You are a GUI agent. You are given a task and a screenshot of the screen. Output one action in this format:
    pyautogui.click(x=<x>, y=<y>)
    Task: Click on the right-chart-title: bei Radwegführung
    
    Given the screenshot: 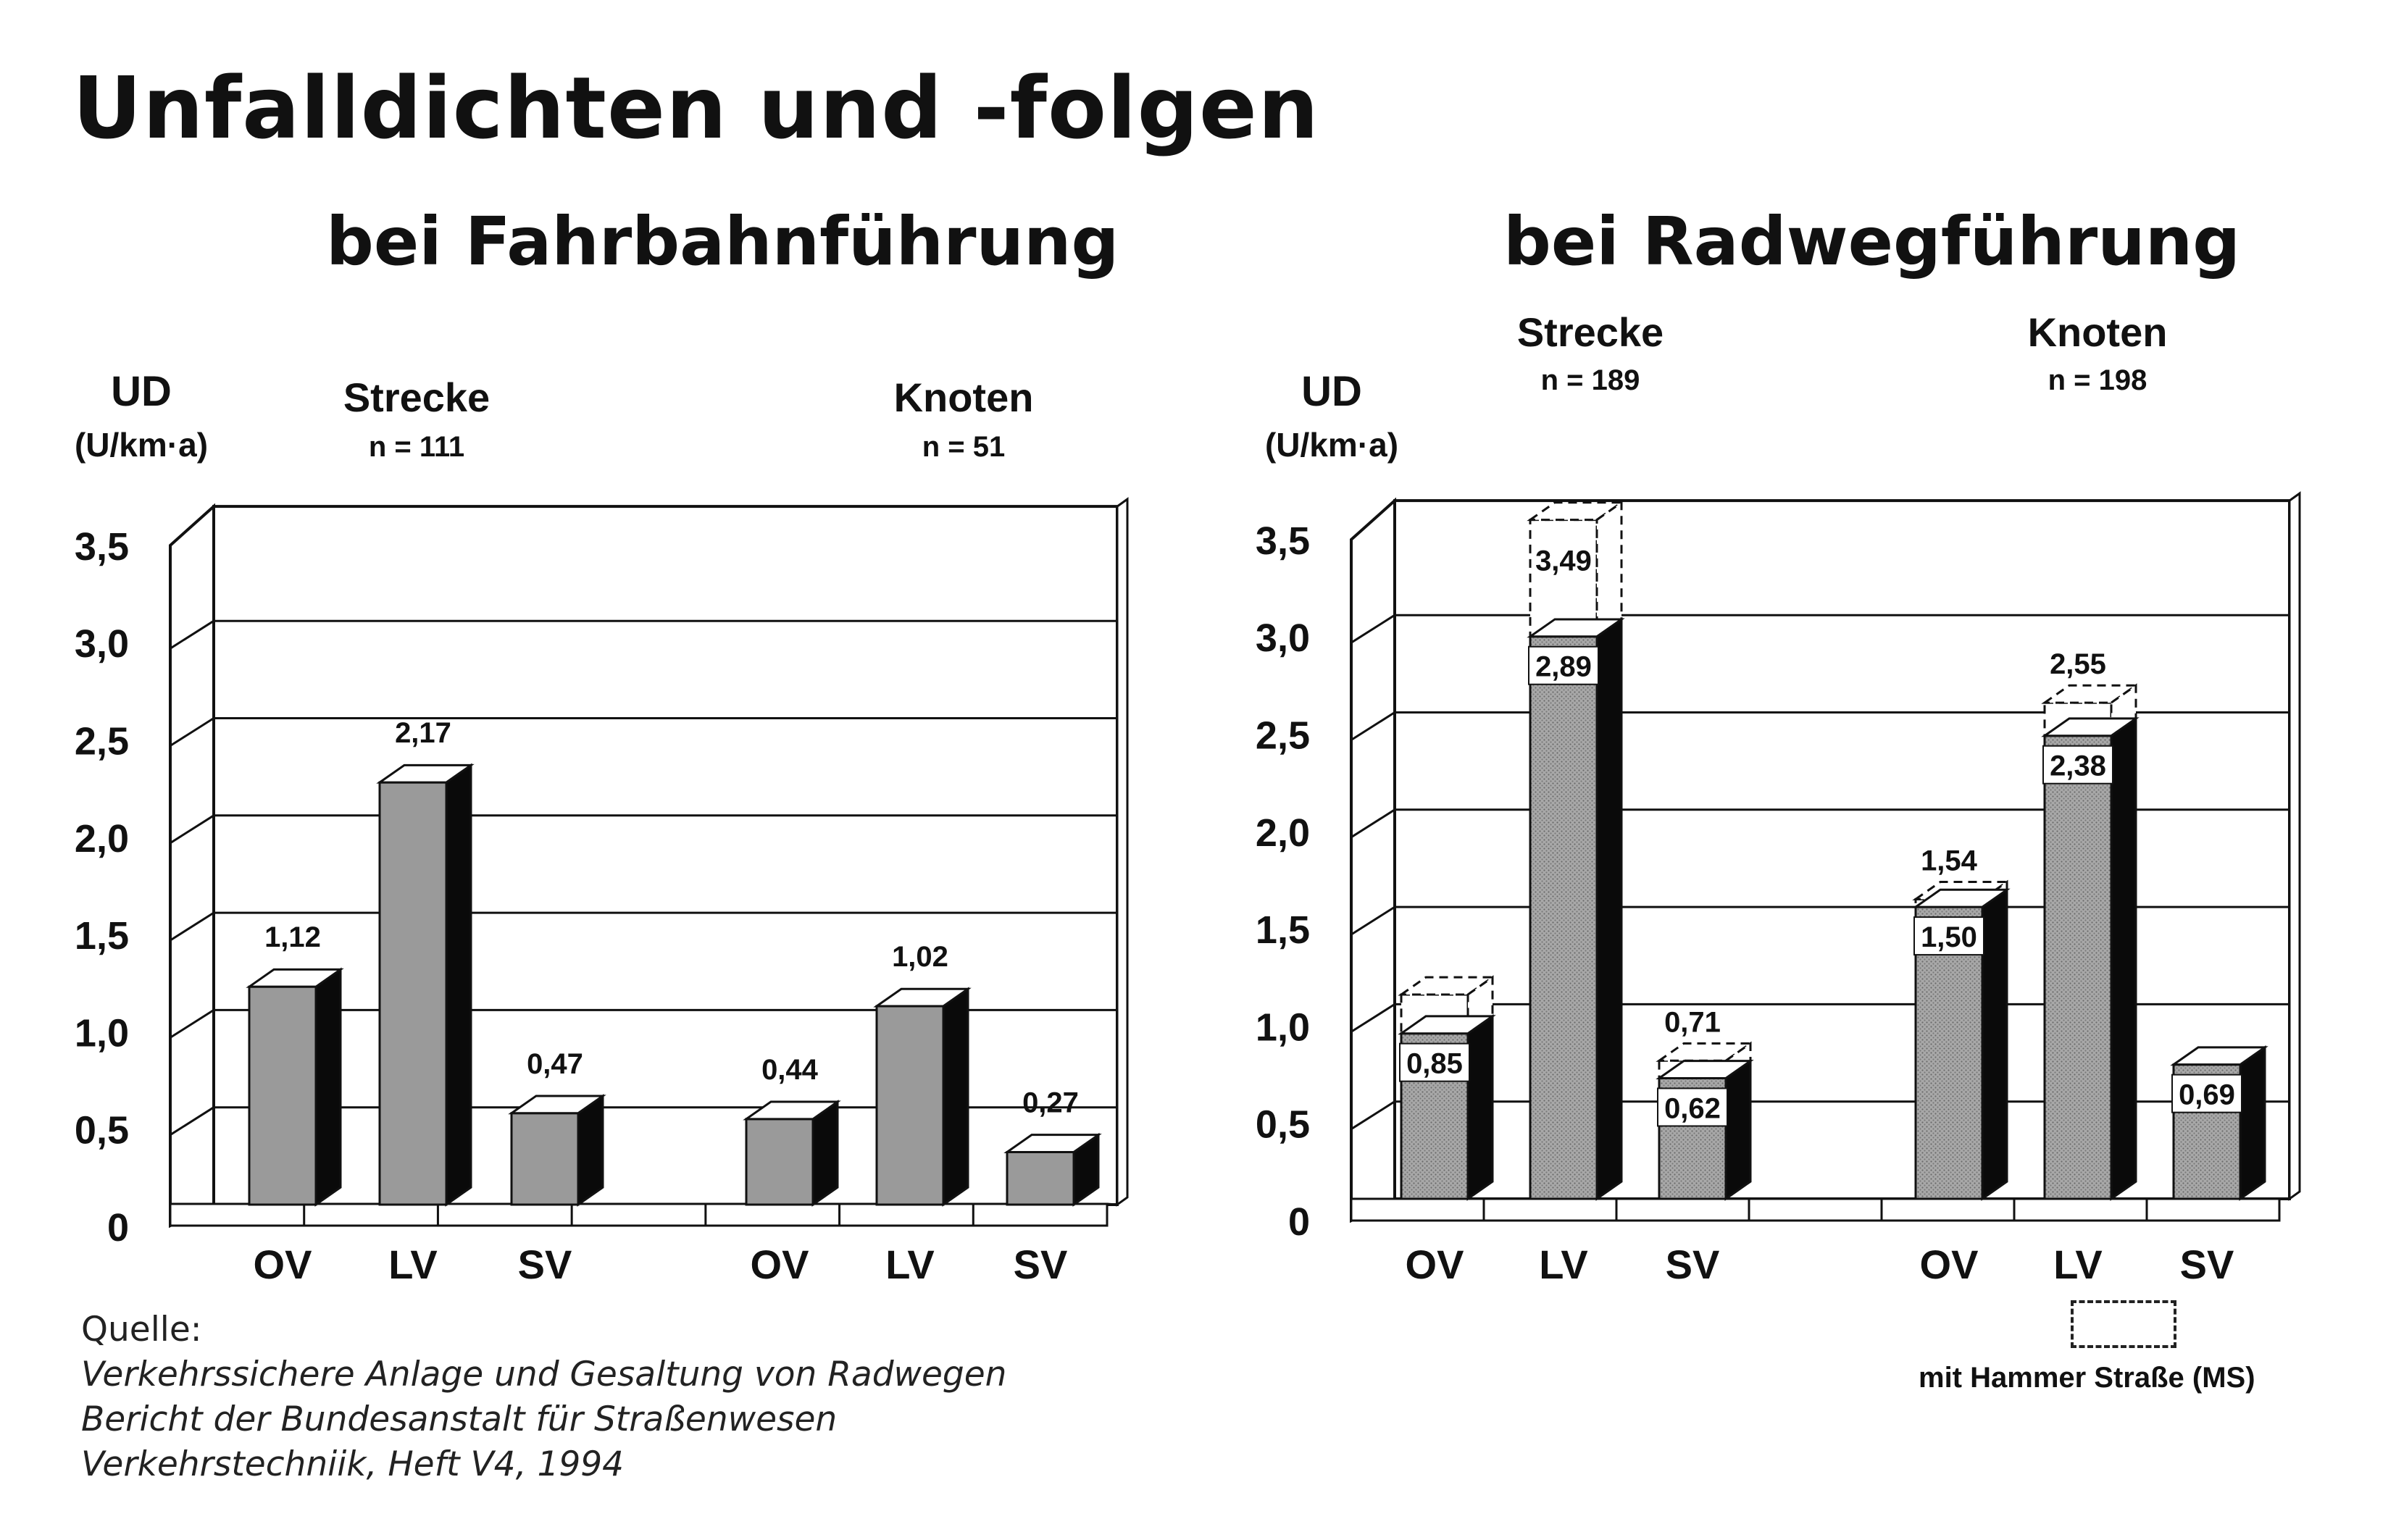 What is the action you would take?
    pyautogui.click(x=1872, y=241)
    